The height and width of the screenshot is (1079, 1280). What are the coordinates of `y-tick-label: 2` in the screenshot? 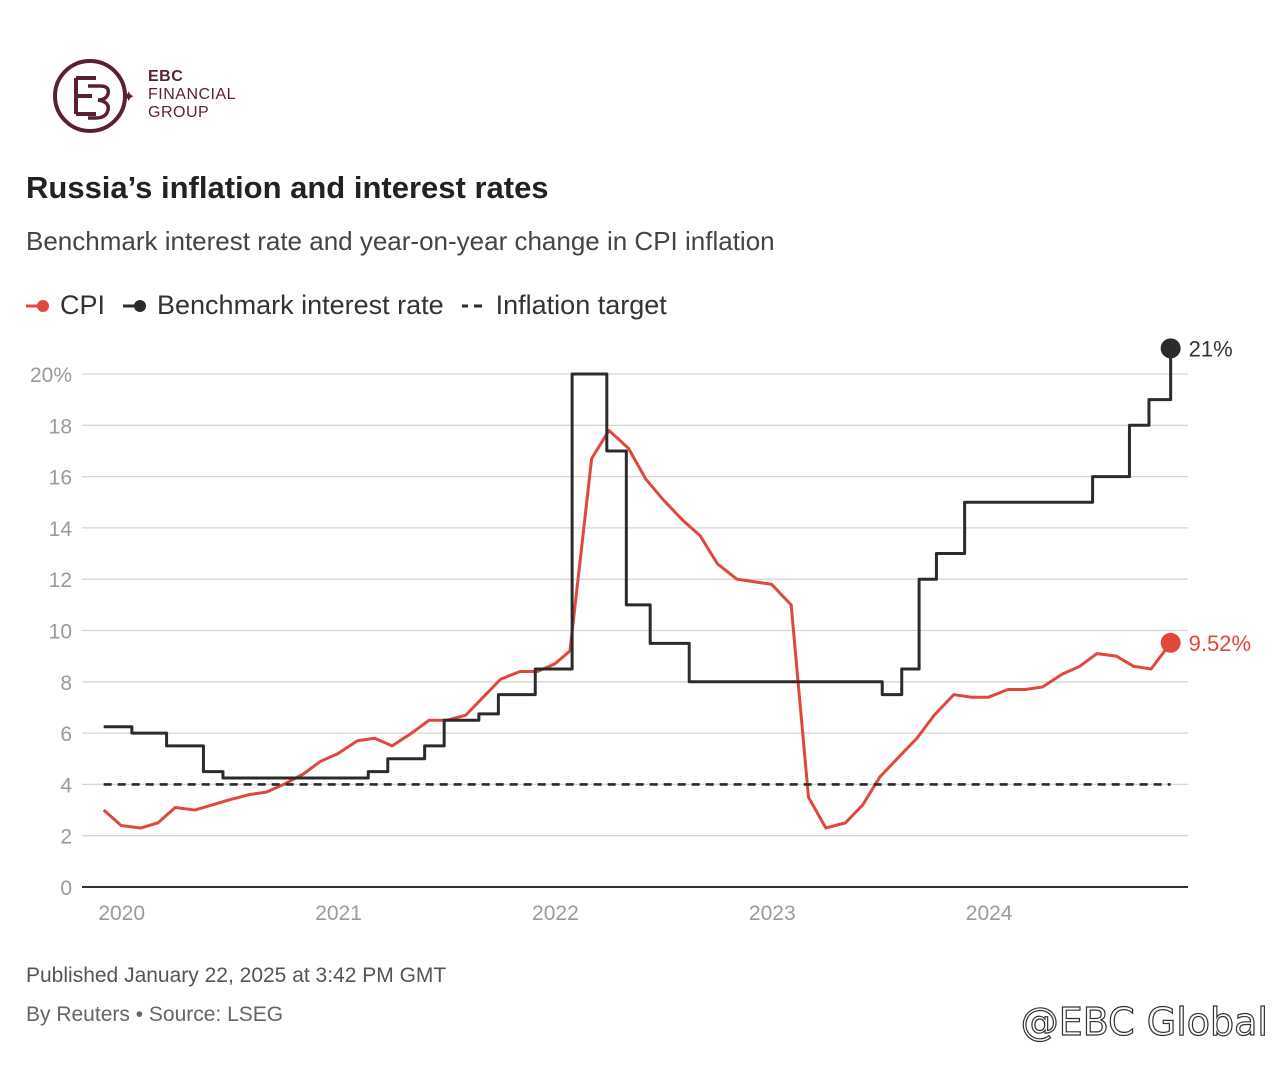 It's located at (66, 837).